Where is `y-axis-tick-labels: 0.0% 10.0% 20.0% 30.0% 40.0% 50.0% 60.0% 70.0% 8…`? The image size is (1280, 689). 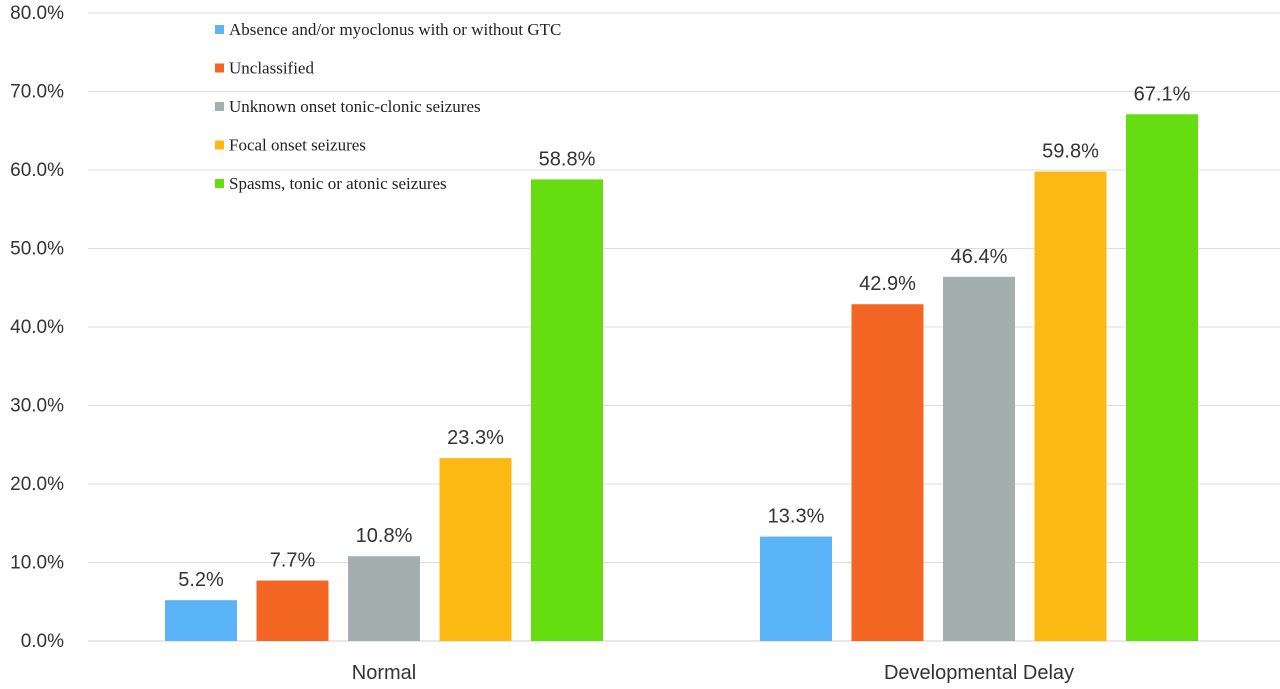
y-axis-tick-labels: 0.0% 10.0% 20.0% 30.0% 40.0% 50.0% 60.0% 70.0% 8… is located at coordinates (37, 327).